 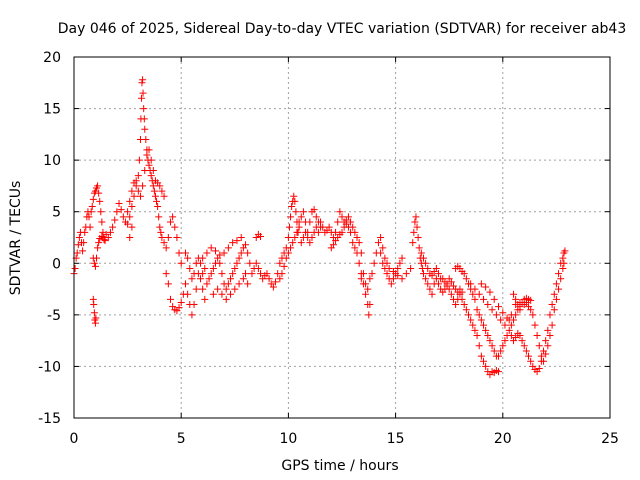 I want to click on y-tick-label: 0, so click(x=56, y=264).